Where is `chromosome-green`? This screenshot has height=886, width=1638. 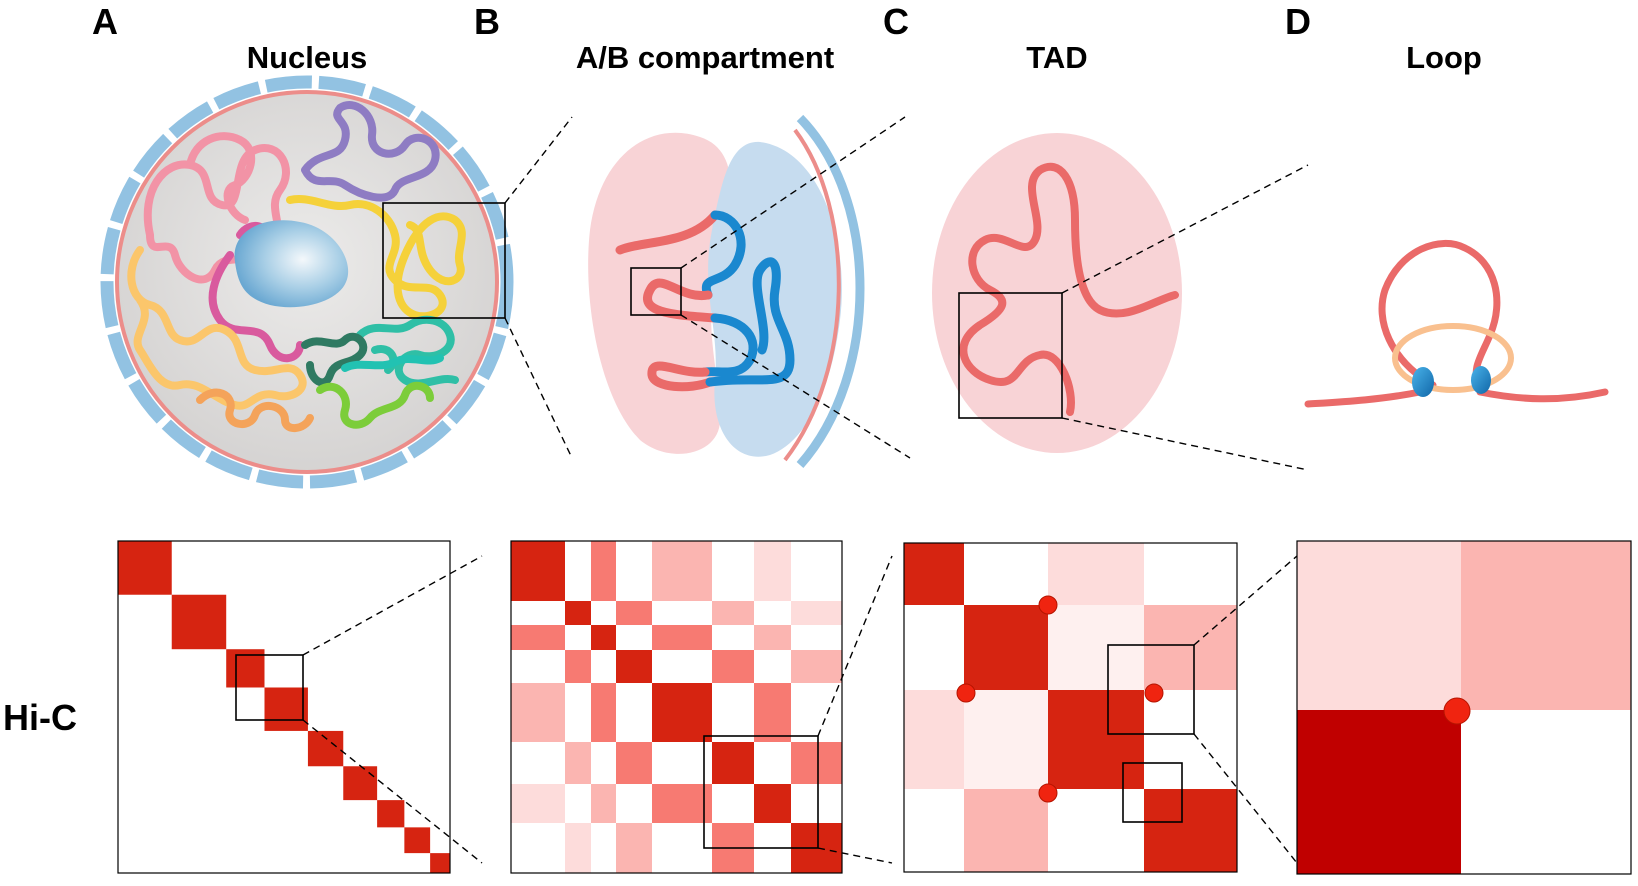
chromosome-green is located at coordinates (375, 405).